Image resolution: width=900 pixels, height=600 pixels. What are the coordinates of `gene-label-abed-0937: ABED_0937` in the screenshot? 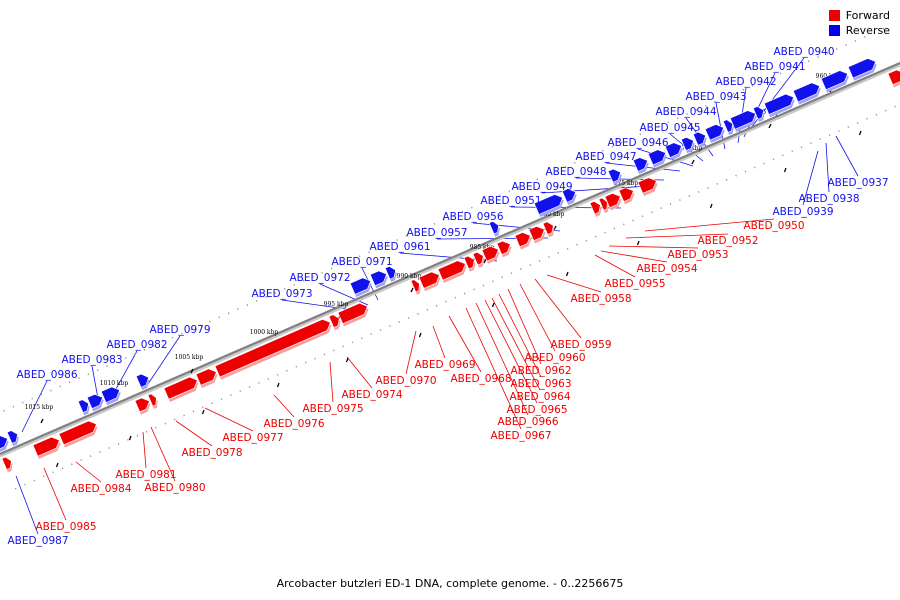 It's located at (857, 183).